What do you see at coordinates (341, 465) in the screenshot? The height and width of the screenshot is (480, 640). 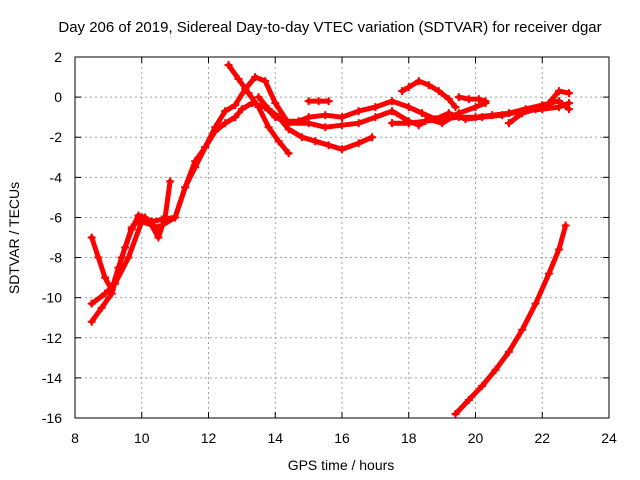 I see `x-axis-label: GPS time / hours` at bounding box center [341, 465].